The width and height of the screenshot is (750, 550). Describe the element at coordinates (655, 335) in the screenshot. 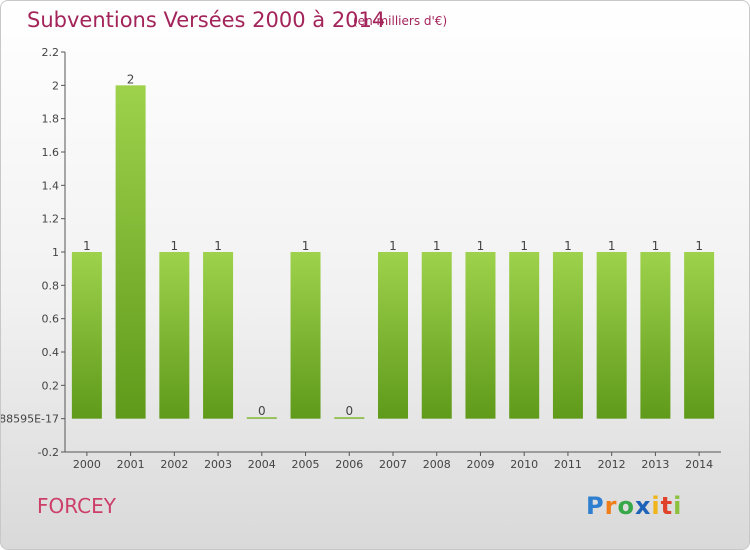

I see `bar-2013` at that location.